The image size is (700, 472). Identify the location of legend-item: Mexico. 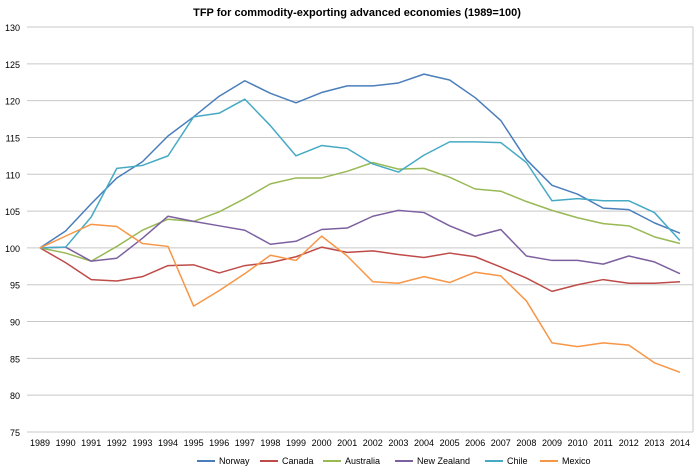
(565, 461).